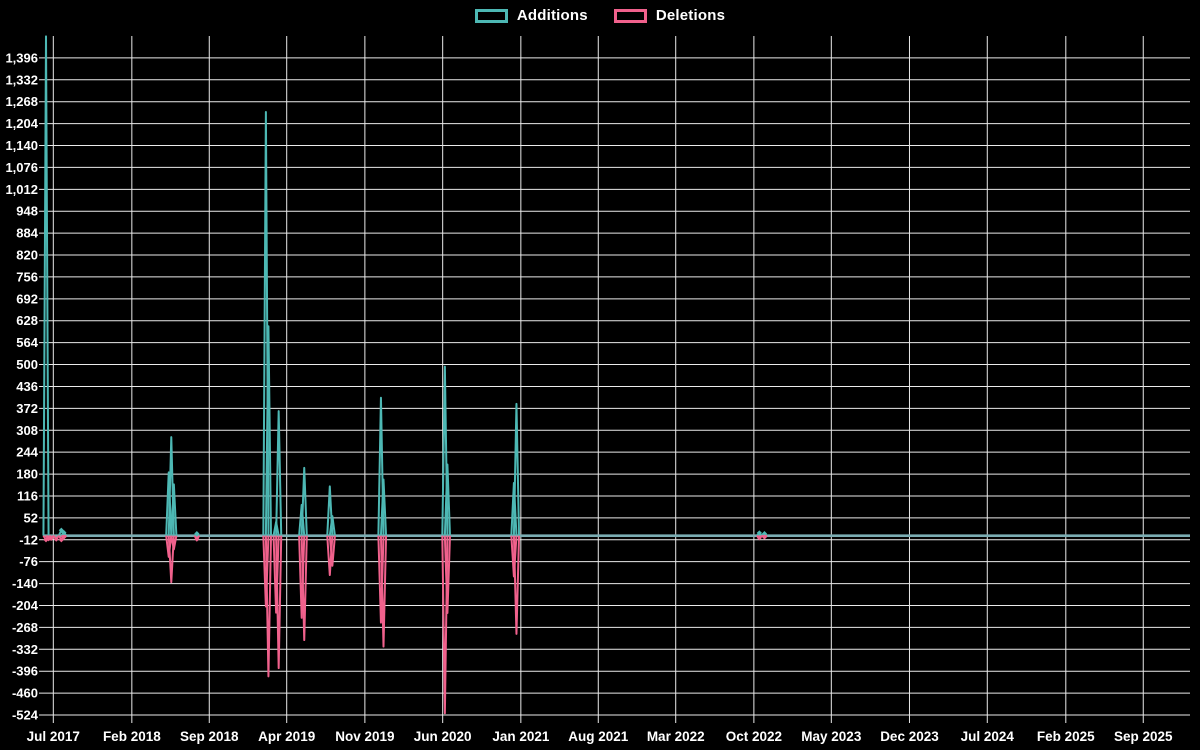  I want to click on x-tick-label: Mar 2022, so click(676, 736).